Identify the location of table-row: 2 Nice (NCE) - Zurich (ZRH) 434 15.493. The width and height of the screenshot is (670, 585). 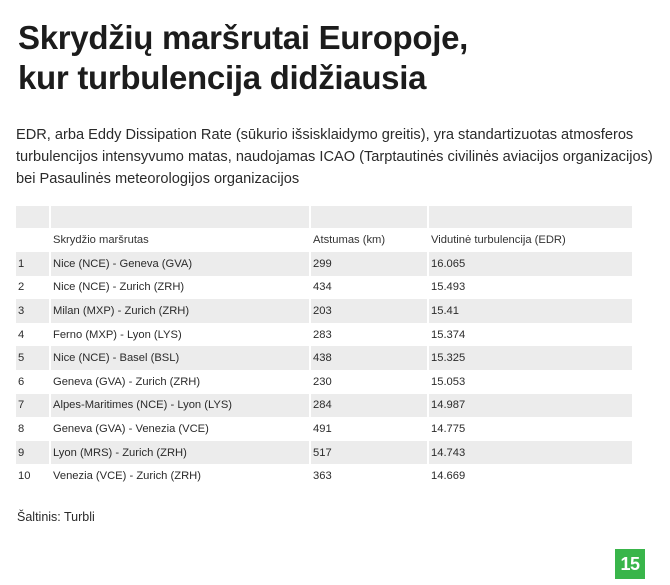
(324, 287).